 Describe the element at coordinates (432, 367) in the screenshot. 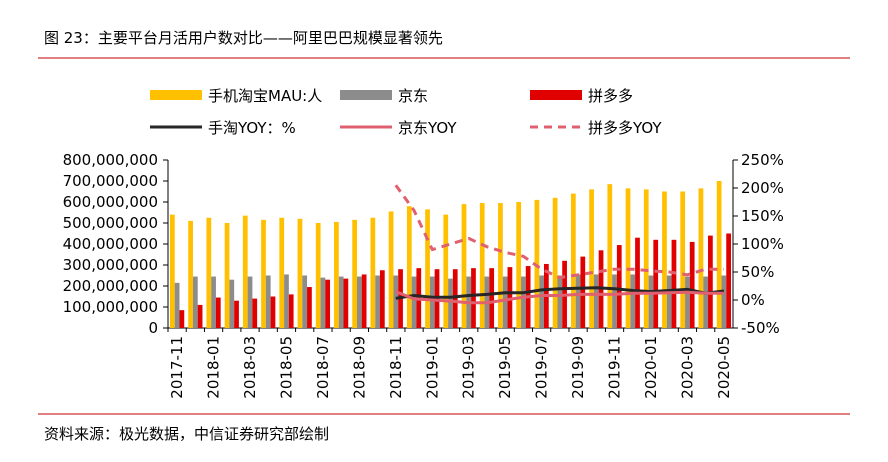

I see `x-tick-label: 2019-01` at that location.